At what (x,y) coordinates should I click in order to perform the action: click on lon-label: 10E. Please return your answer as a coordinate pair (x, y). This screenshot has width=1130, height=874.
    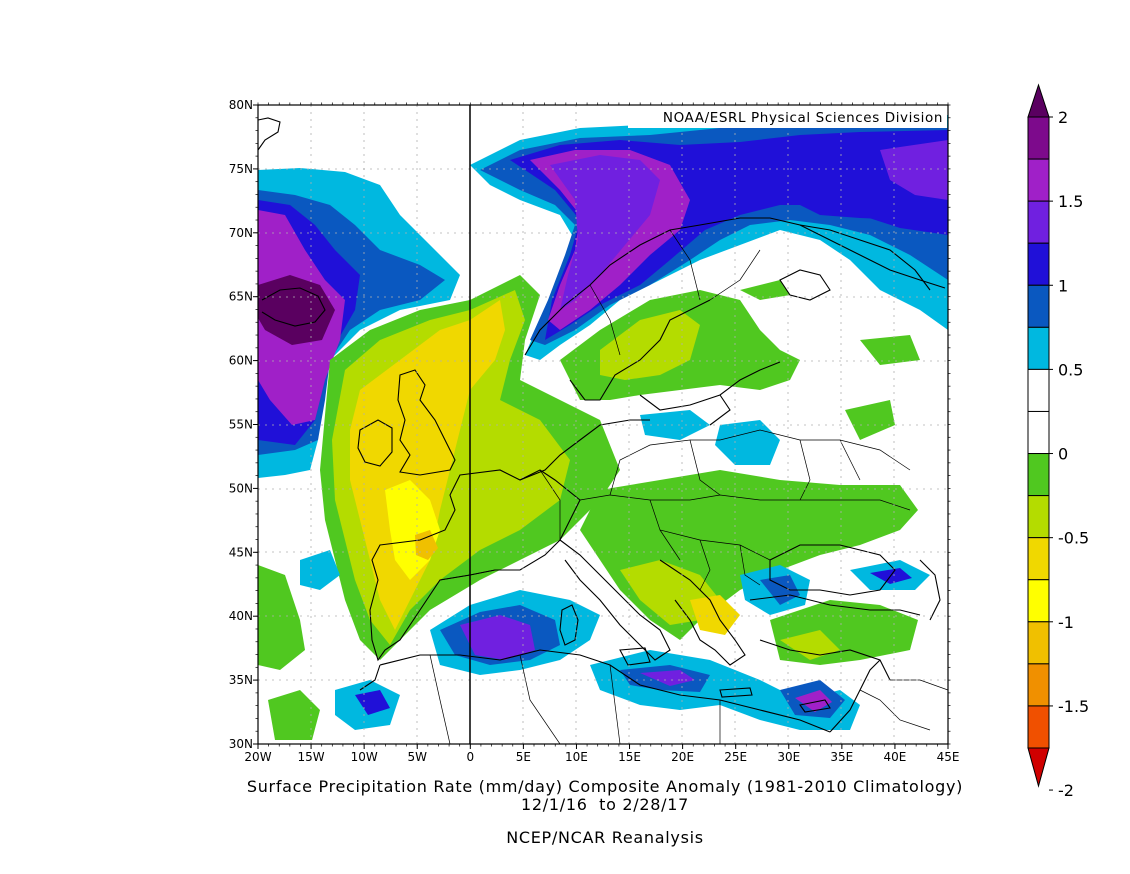
    Looking at the image, I should click on (576, 757).